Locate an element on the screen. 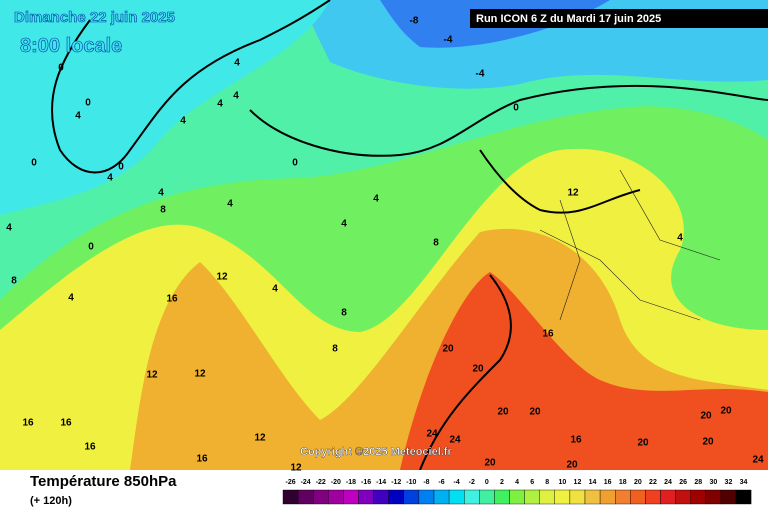 The height and width of the screenshot is (517, 768). legend-label: 0 is located at coordinates (487, 482).